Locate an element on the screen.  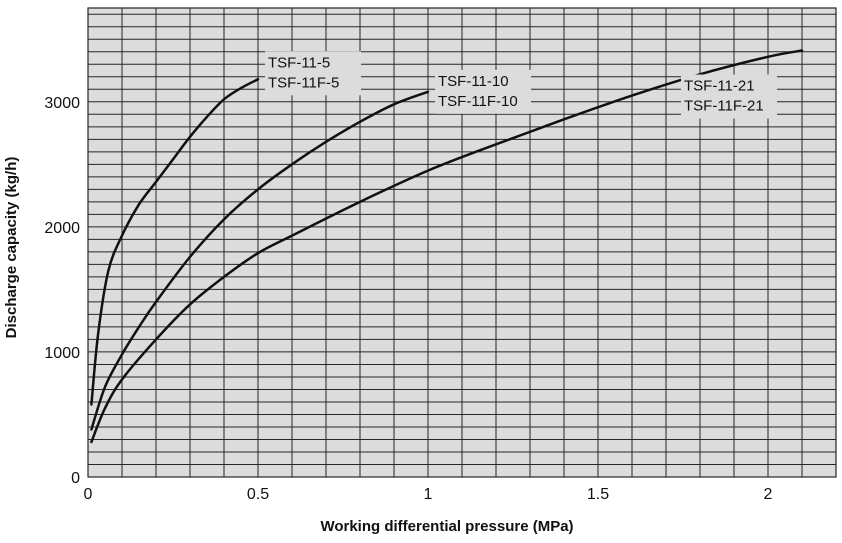
x-axis-title: Working differential pressure (MPa) is located at coordinates (446, 526).